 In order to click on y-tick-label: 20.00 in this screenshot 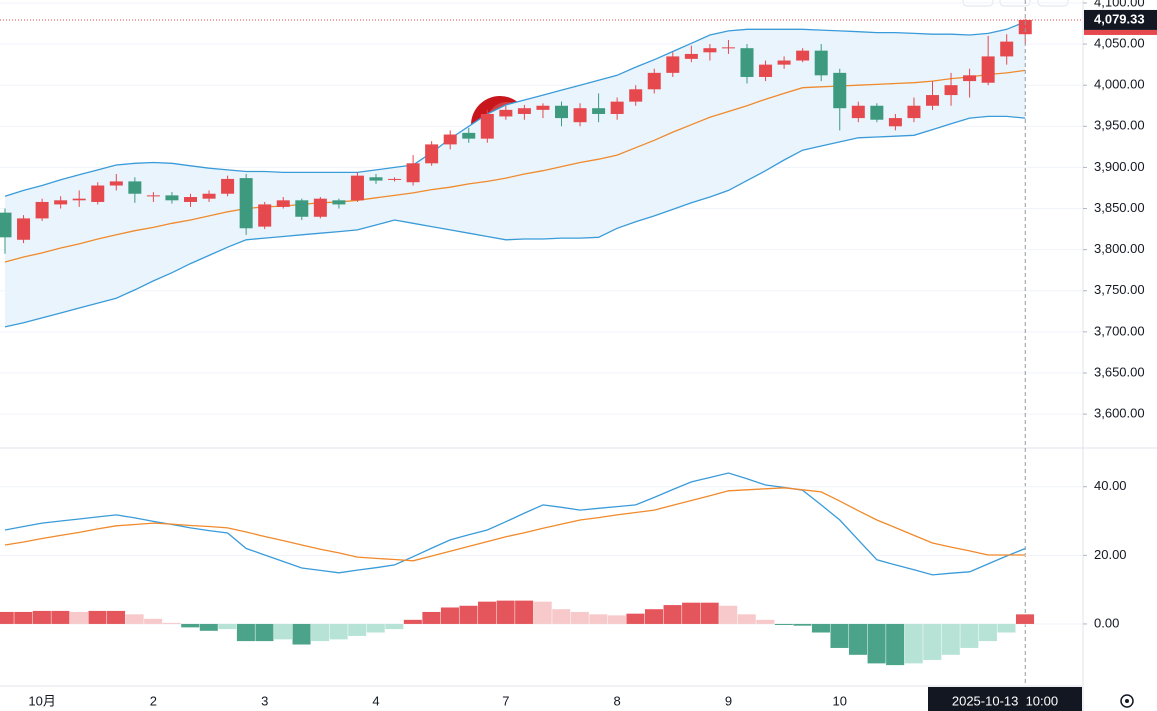, I will do `click(1110, 554)`.